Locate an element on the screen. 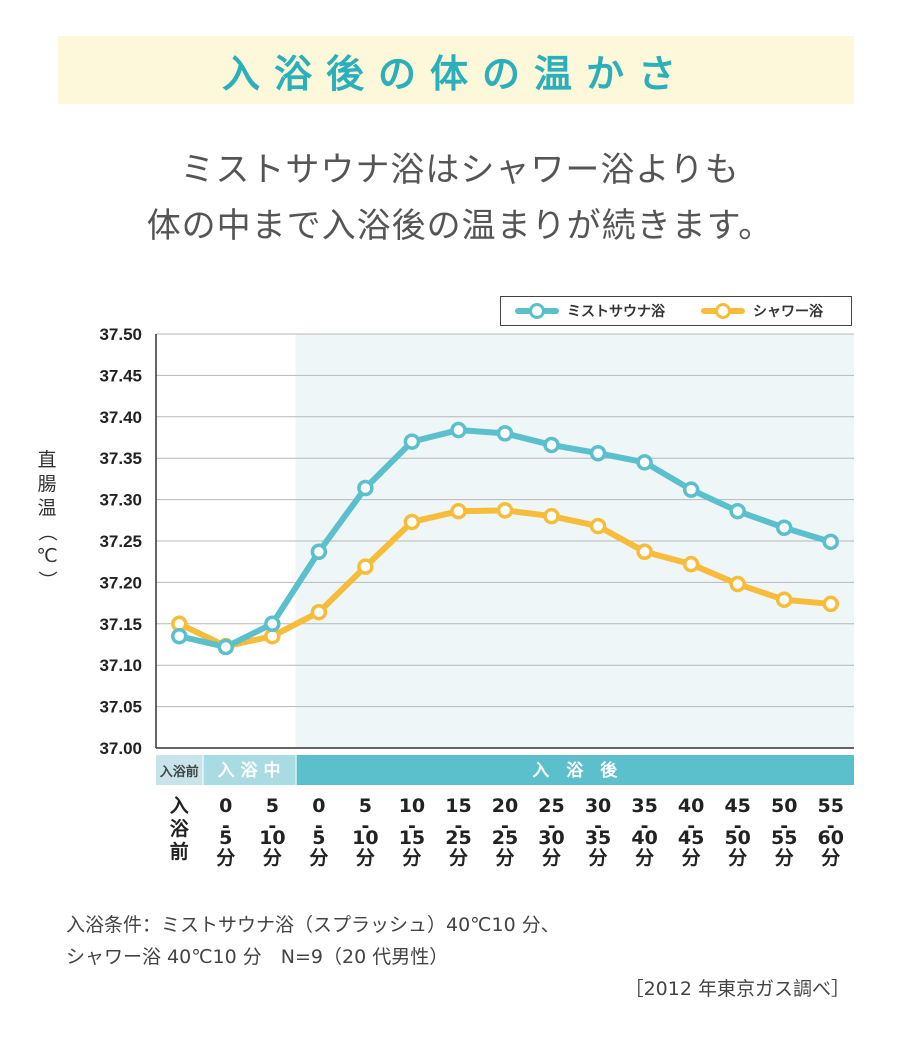  y-tick-label: 37.30 is located at coordinates (120, 500).